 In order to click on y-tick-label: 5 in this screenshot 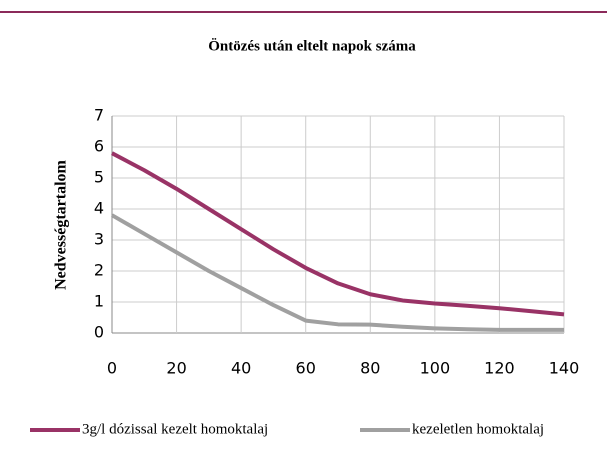, I will do `click(99, 177)`.